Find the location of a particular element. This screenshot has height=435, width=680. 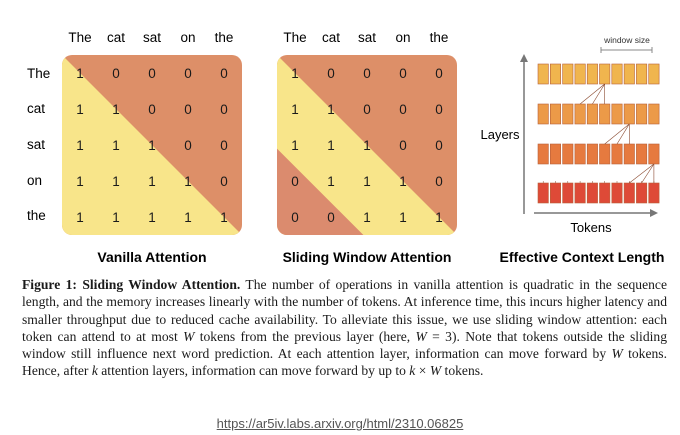

vanilla-col-token-label: on is located at coordinates (187, 37).